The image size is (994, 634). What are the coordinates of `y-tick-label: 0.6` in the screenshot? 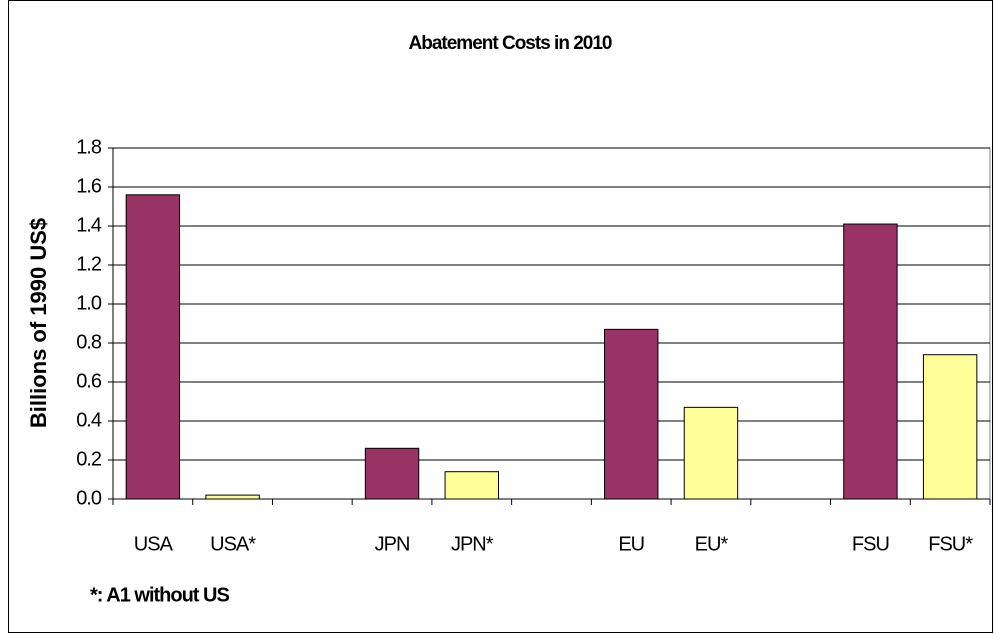 It's located at (89, 381).